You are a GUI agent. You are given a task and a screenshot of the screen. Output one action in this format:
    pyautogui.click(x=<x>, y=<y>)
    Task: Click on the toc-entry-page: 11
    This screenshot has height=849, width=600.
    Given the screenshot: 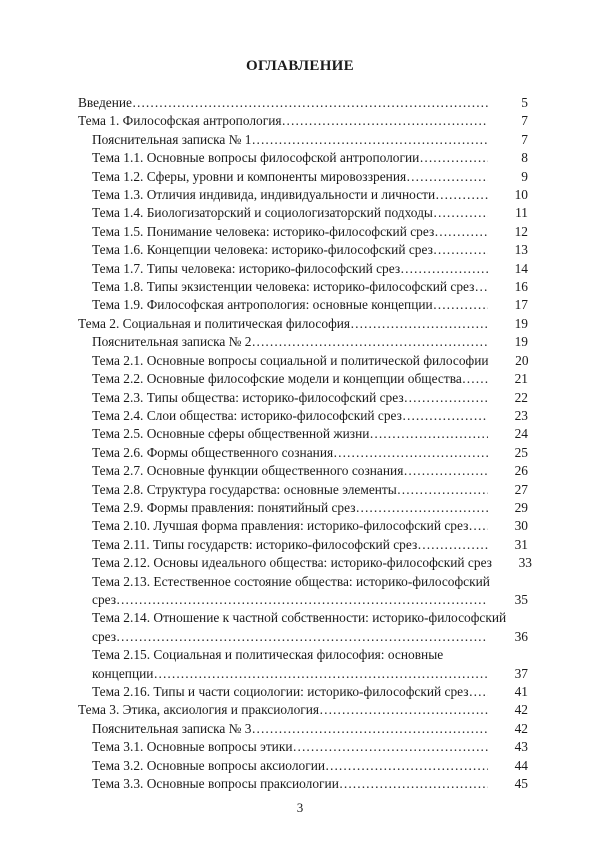 What is the action you would take?
    pyautogui.click(x=521, y=213)
    